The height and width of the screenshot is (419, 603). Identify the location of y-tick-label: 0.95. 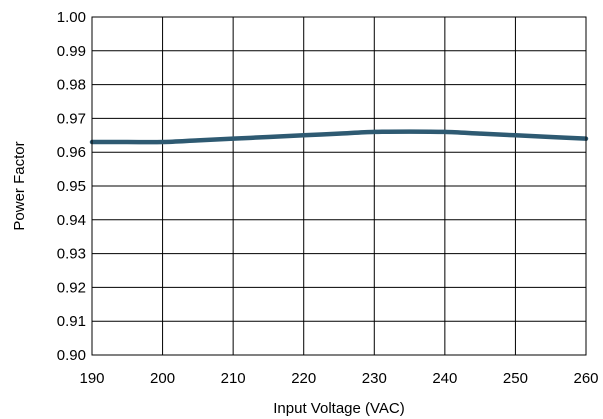
(71, 186).